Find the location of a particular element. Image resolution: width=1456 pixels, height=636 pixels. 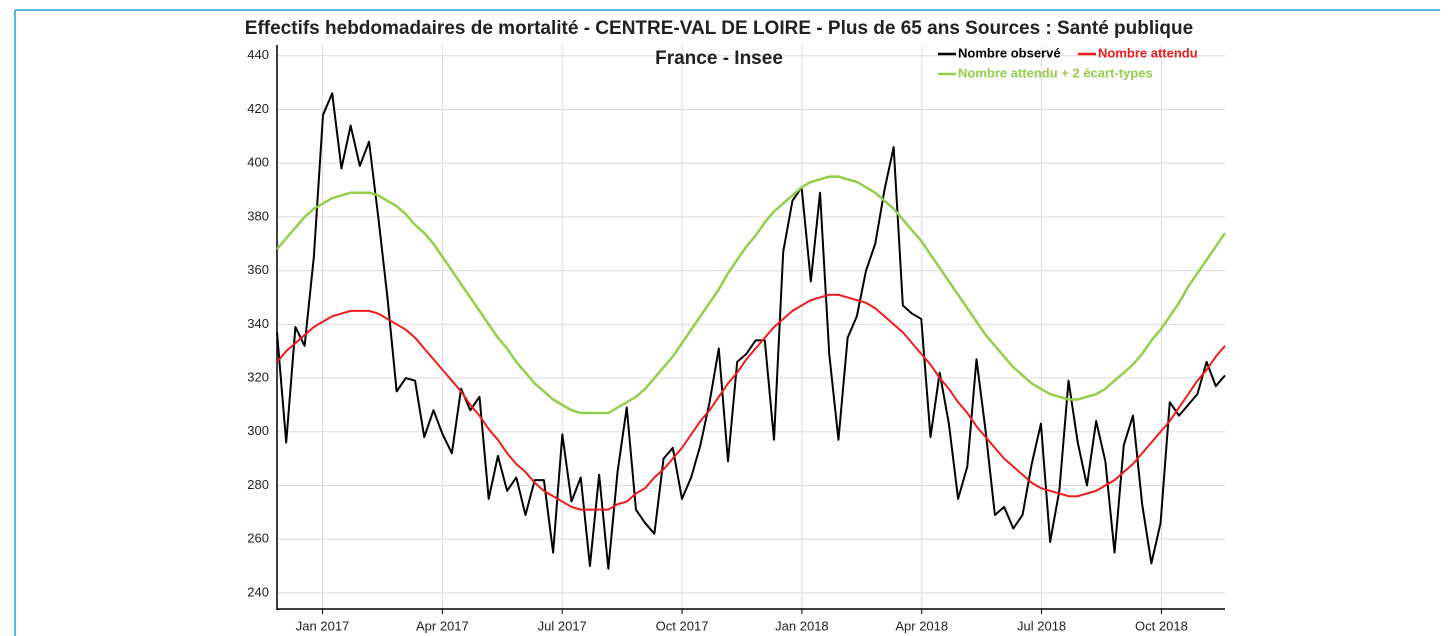

legend-label: Nombre attendu + 2 écart-types is located at coordinates (1055, 72).